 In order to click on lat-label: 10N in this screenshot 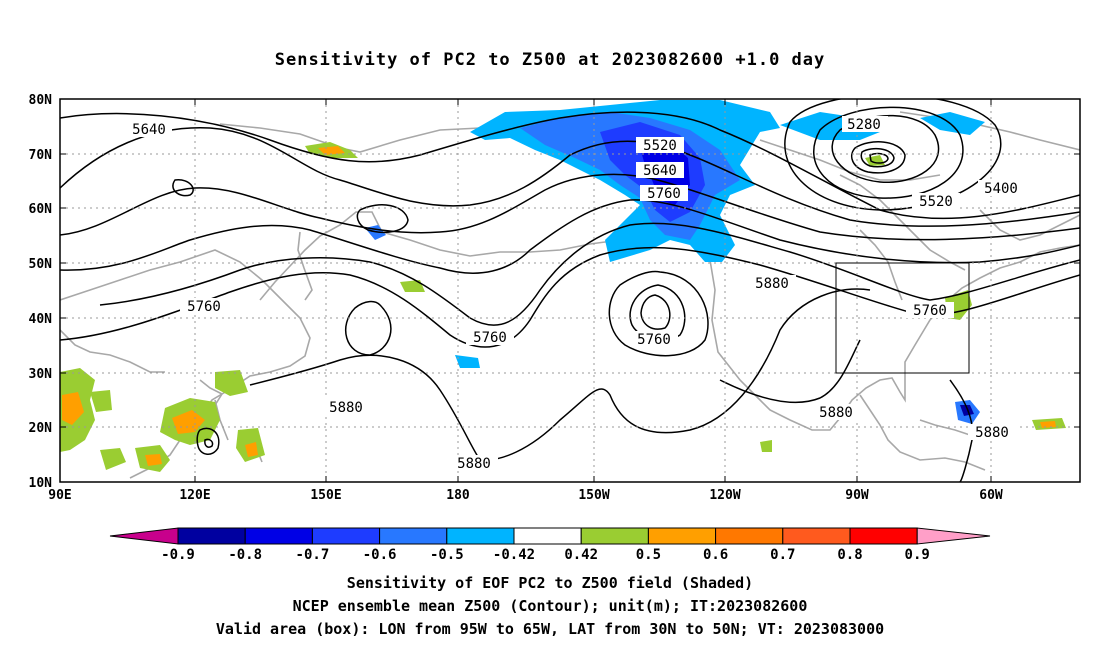, I will do `click(41, 483)`.